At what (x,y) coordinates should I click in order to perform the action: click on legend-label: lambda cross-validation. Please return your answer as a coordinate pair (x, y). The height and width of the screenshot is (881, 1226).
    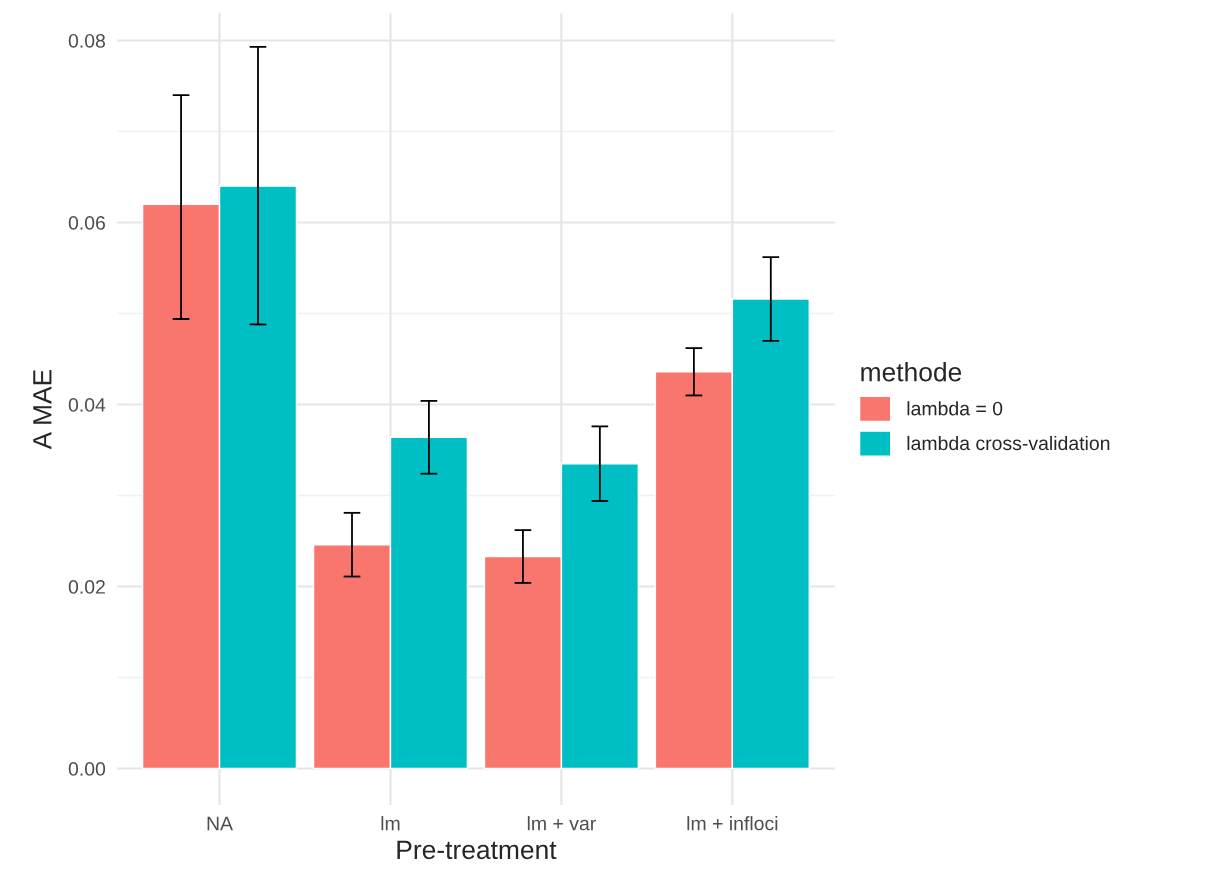
    Looking at the image, I should click on (1008, 443).